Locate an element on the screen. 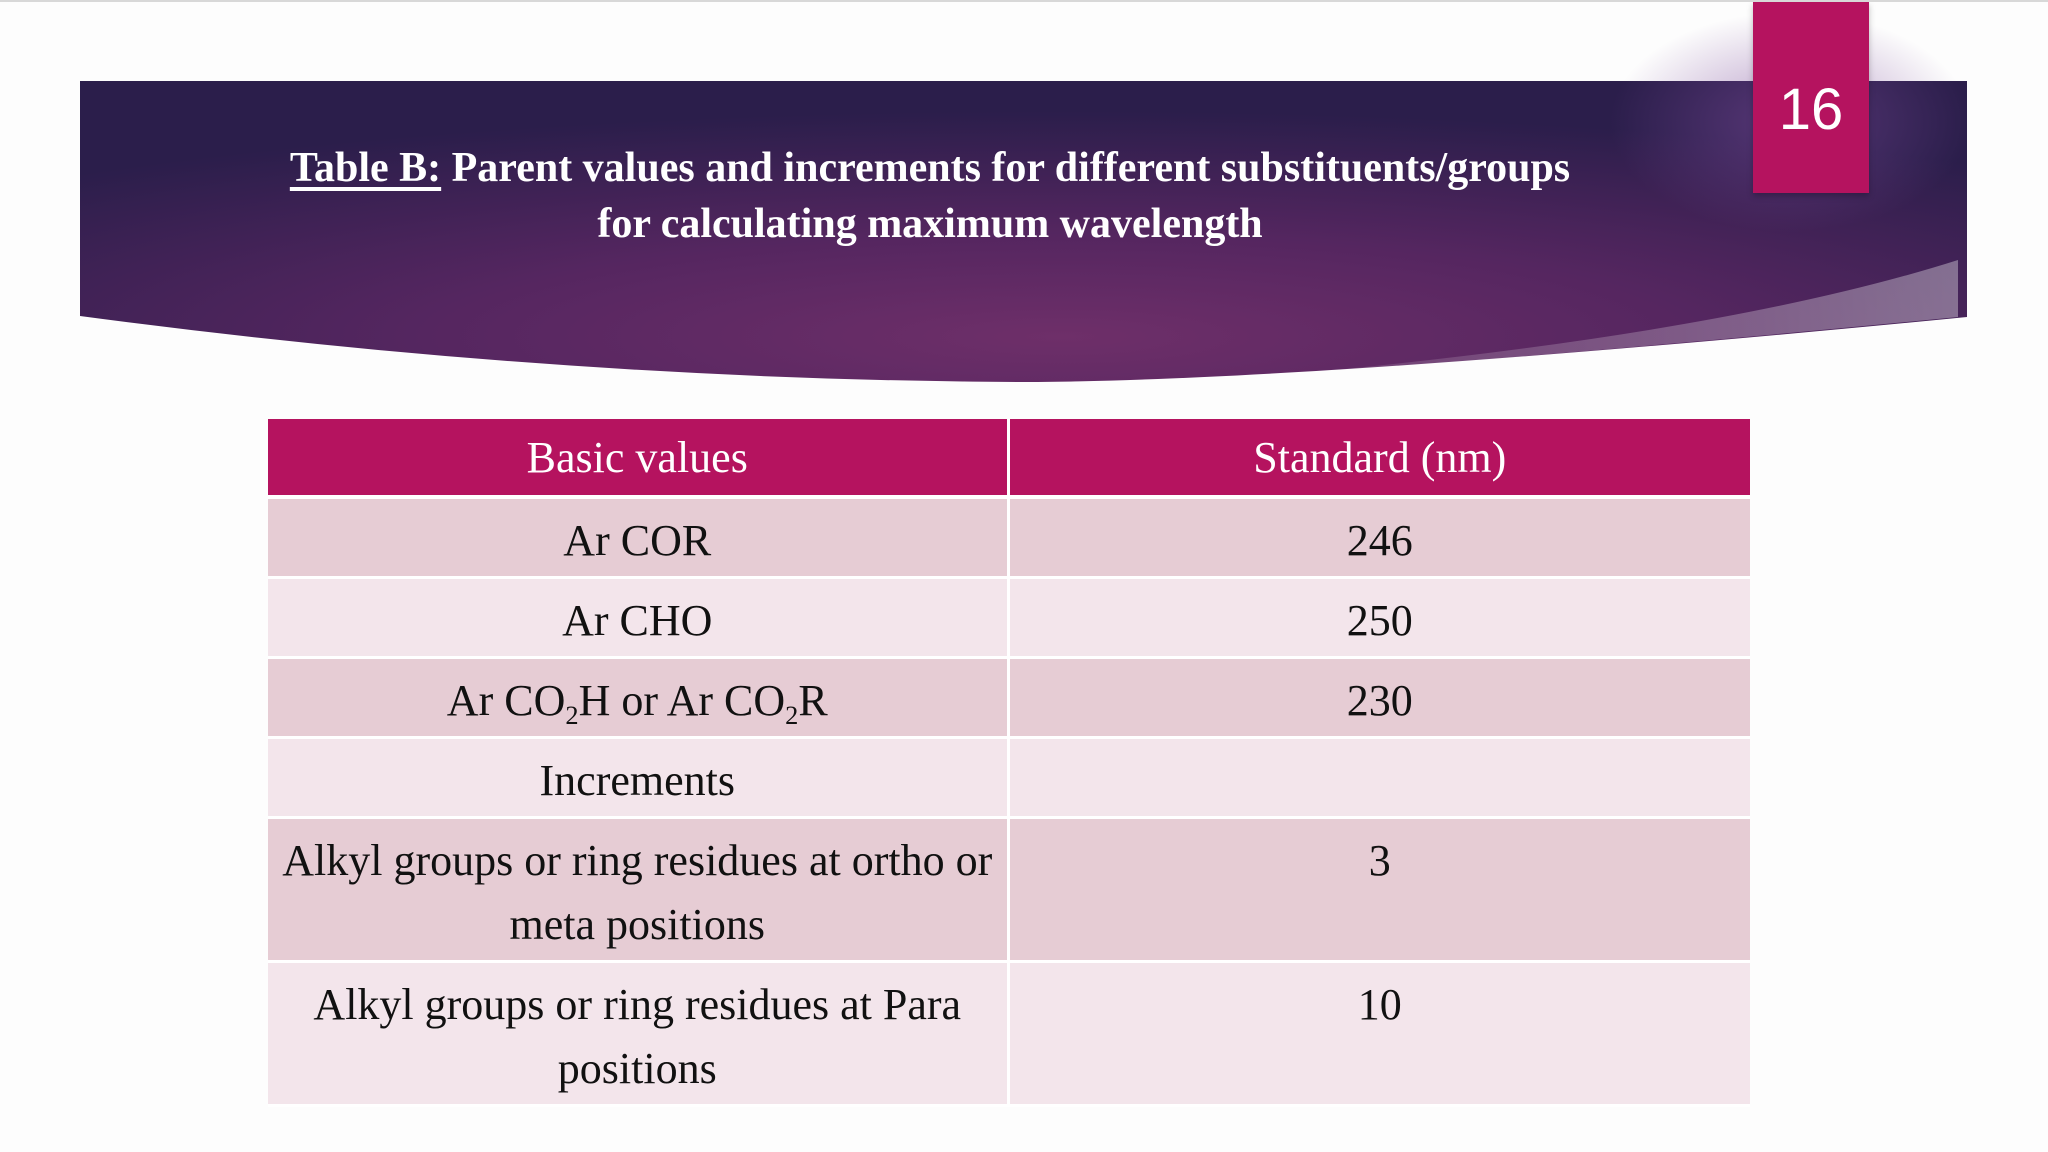  slide-number-tab: 16 is located at coordinates (1811, 97).